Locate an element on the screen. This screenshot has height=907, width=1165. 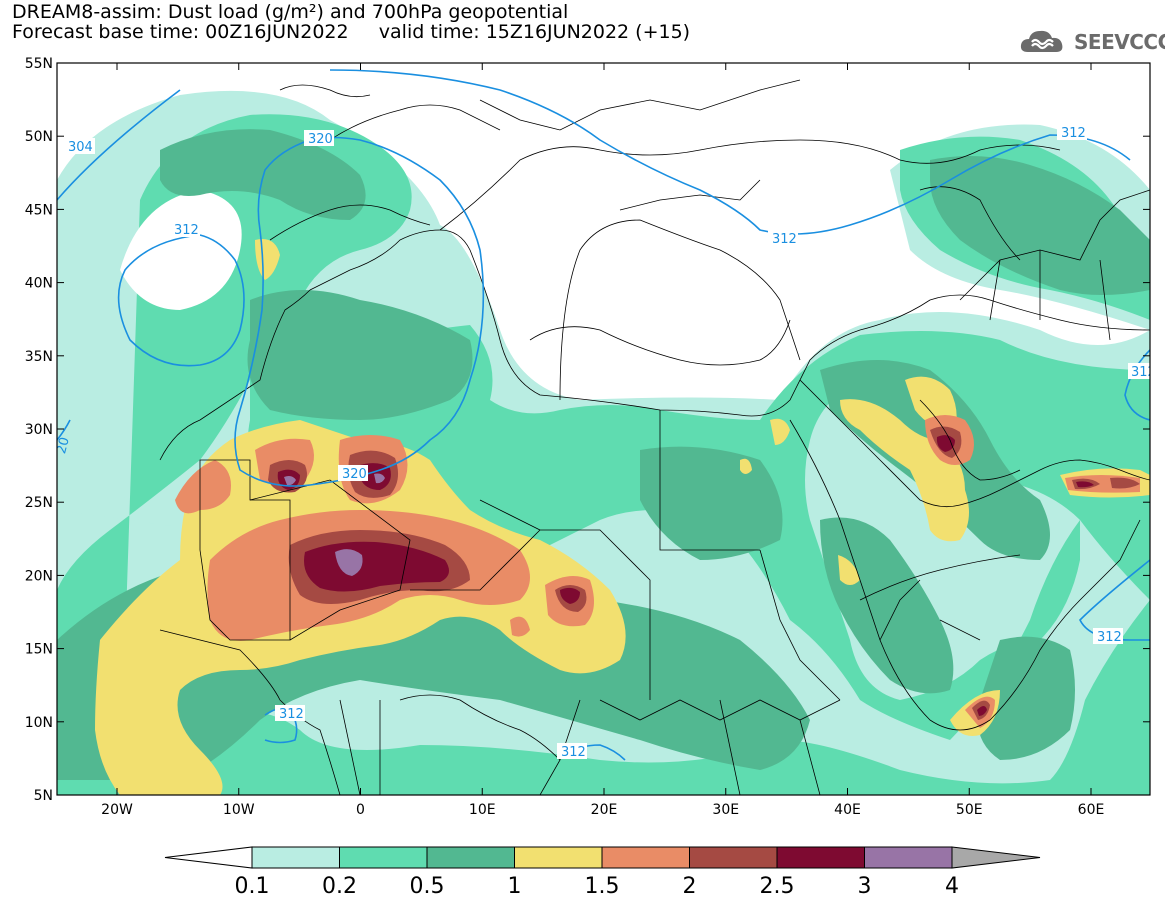
lat-label: 50N is located at coordinates (39, 137).